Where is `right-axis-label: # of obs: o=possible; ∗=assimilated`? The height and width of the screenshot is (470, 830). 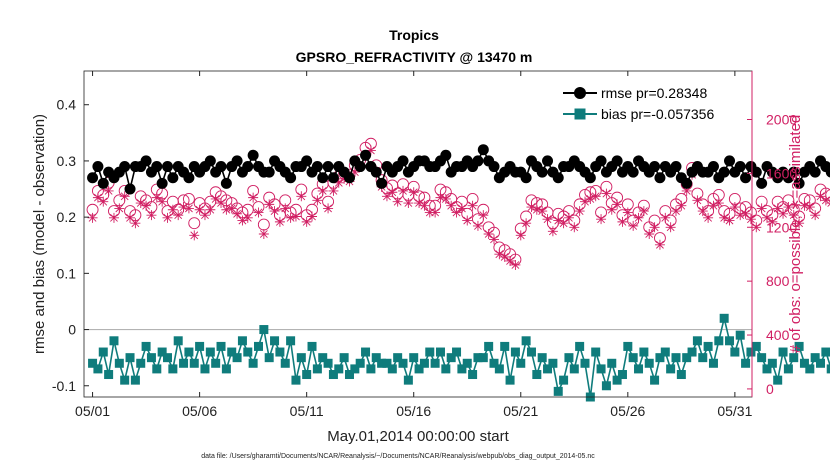 right-axis-label: # of obs: o=possible; ∗=assimilated is located at coordinates (795, 234).